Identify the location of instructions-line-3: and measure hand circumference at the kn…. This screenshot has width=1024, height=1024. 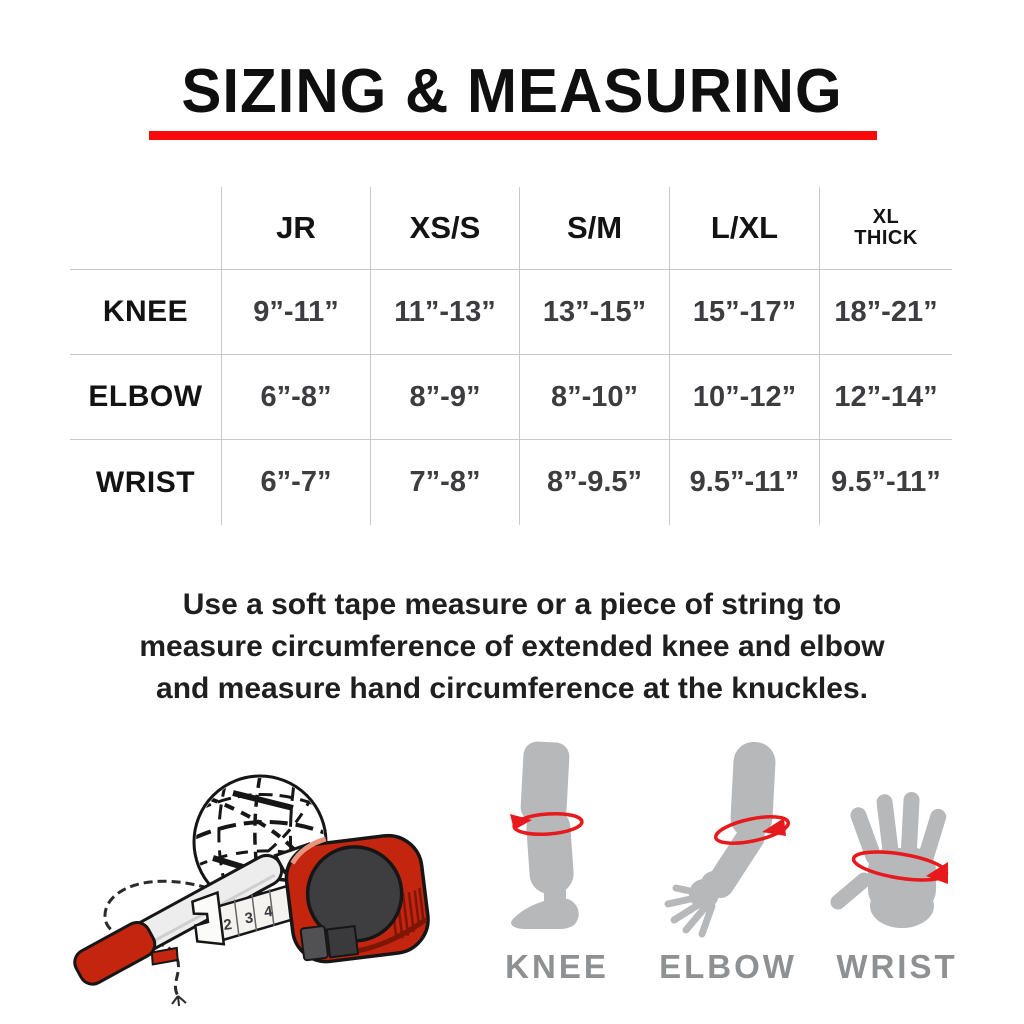
(512, 688).